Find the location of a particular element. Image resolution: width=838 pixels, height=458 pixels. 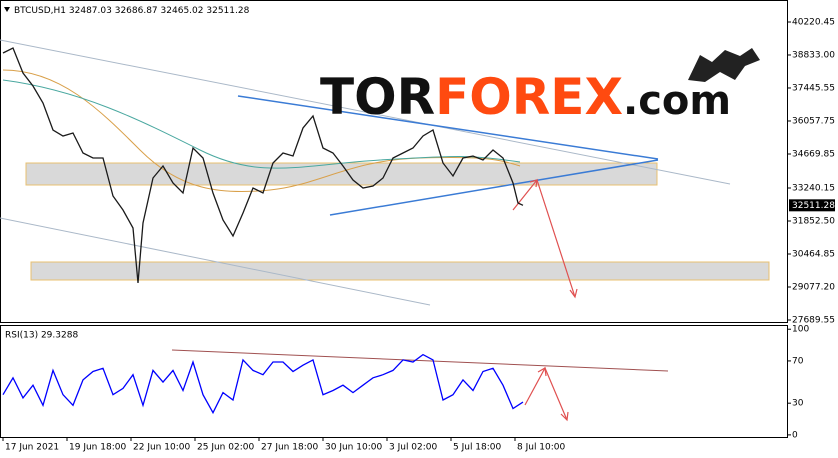

x-tick-label: 30 Jun 10:00 is located at coordinates (353, 448).